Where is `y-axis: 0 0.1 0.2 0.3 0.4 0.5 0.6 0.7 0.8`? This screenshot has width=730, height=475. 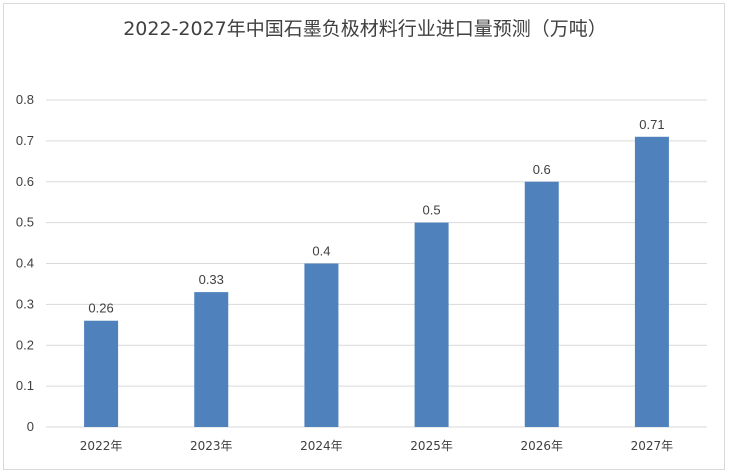
y-axis: 0 0.1 0.2 0.3 0.4 0.5 0.6 0.7 0.8 is located at coordinates (25, 263).